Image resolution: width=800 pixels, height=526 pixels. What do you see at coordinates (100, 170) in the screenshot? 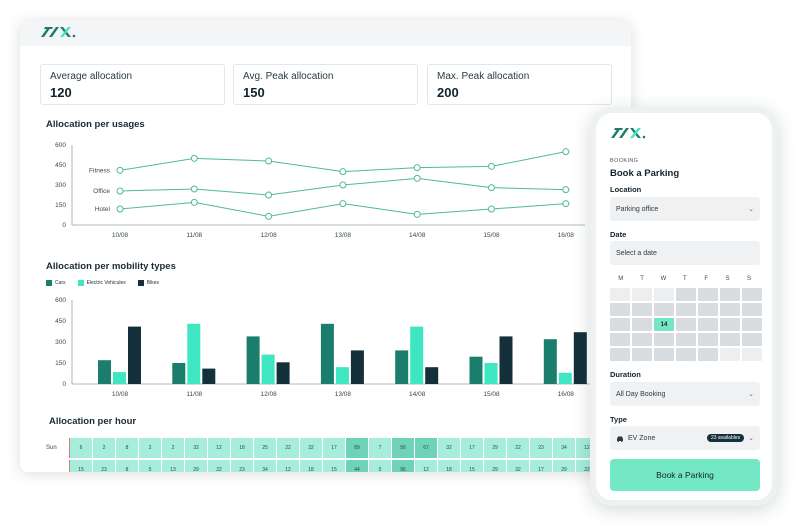
I see `series-label: Fitness` at bounding box center [100, 170].